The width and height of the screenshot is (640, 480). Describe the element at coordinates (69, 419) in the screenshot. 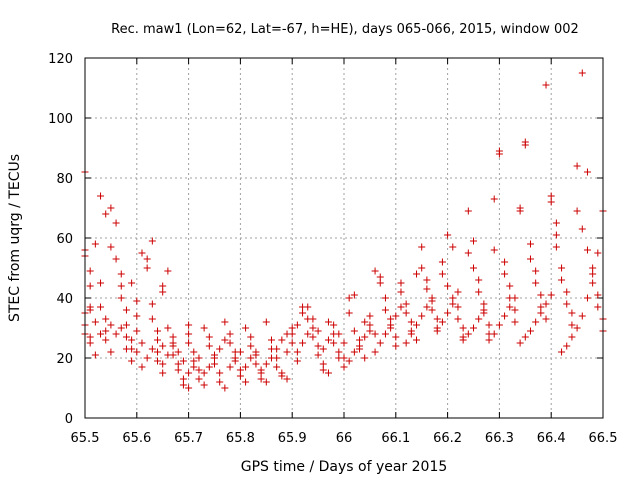

I see `y-tick-label: 0` at that location.